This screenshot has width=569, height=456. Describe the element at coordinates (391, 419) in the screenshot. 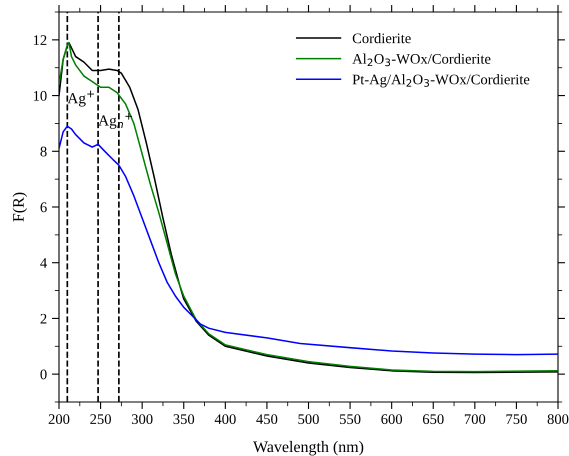

I see `x-tick-label: 600` at that location.